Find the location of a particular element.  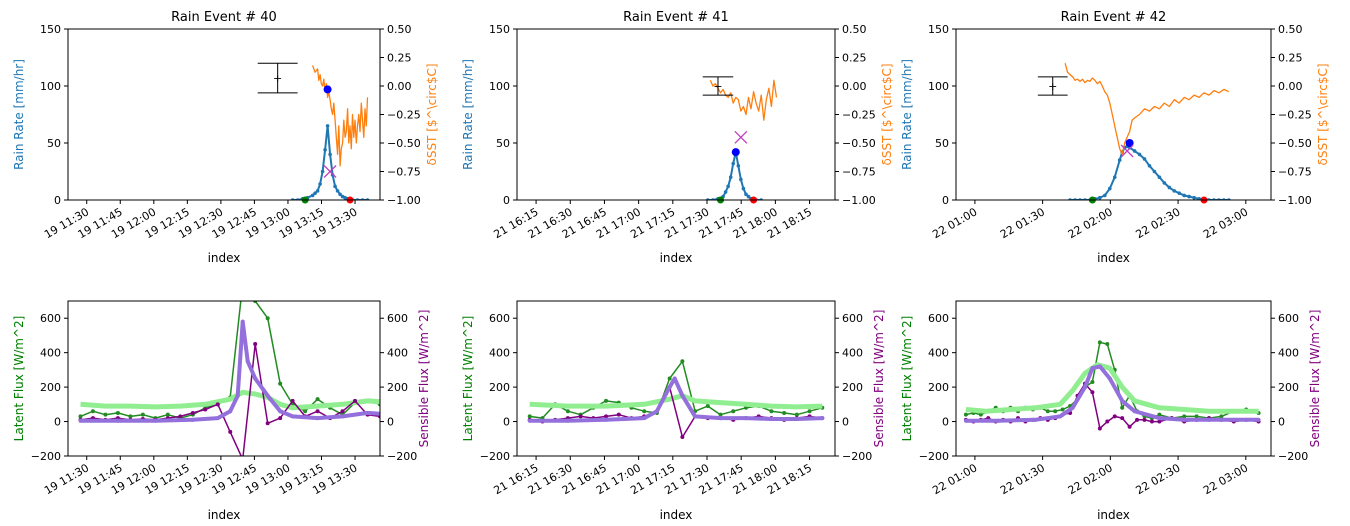

x-tick-label: 22 01:00 is located at coordinates (954, 223).